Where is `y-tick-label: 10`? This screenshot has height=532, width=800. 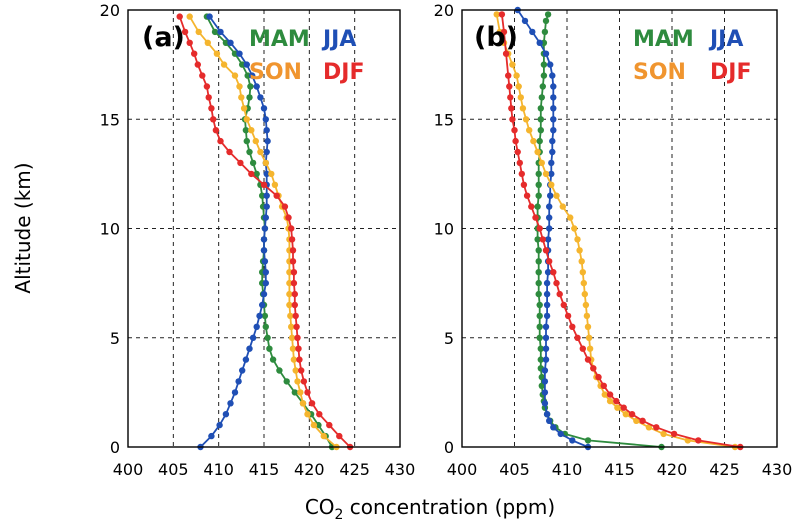 y-tick-label: 10 is located at coordinates (110, 229).